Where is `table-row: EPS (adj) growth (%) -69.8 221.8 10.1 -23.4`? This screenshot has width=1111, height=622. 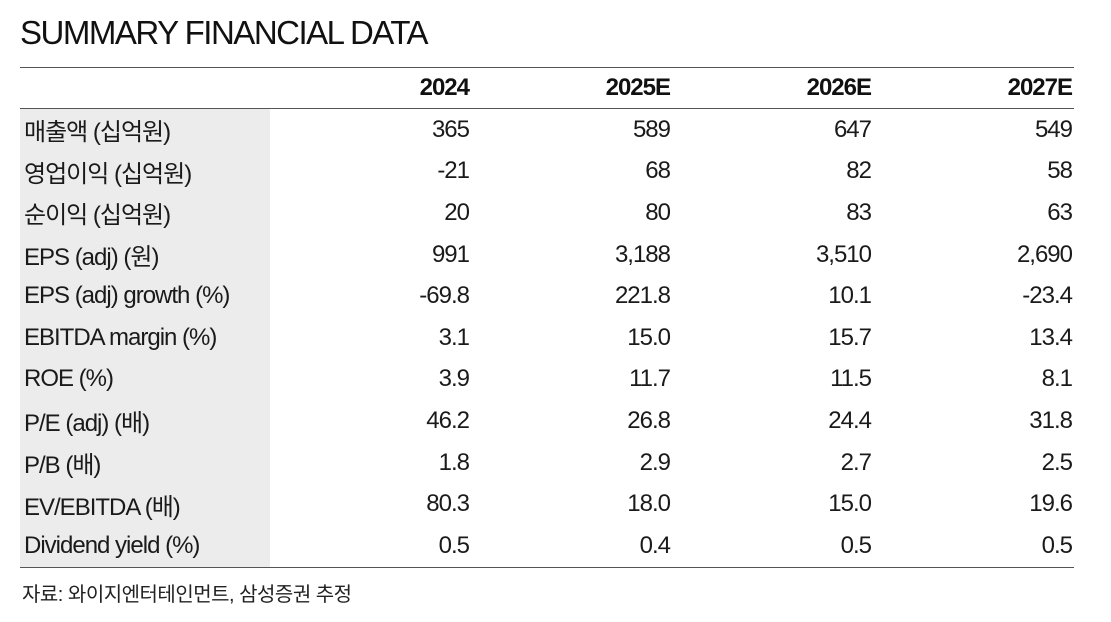
table-row: EPS (adj) growth (%) -69.8 221.8 10.1 -23.4 is located at coordinates (547, 296).